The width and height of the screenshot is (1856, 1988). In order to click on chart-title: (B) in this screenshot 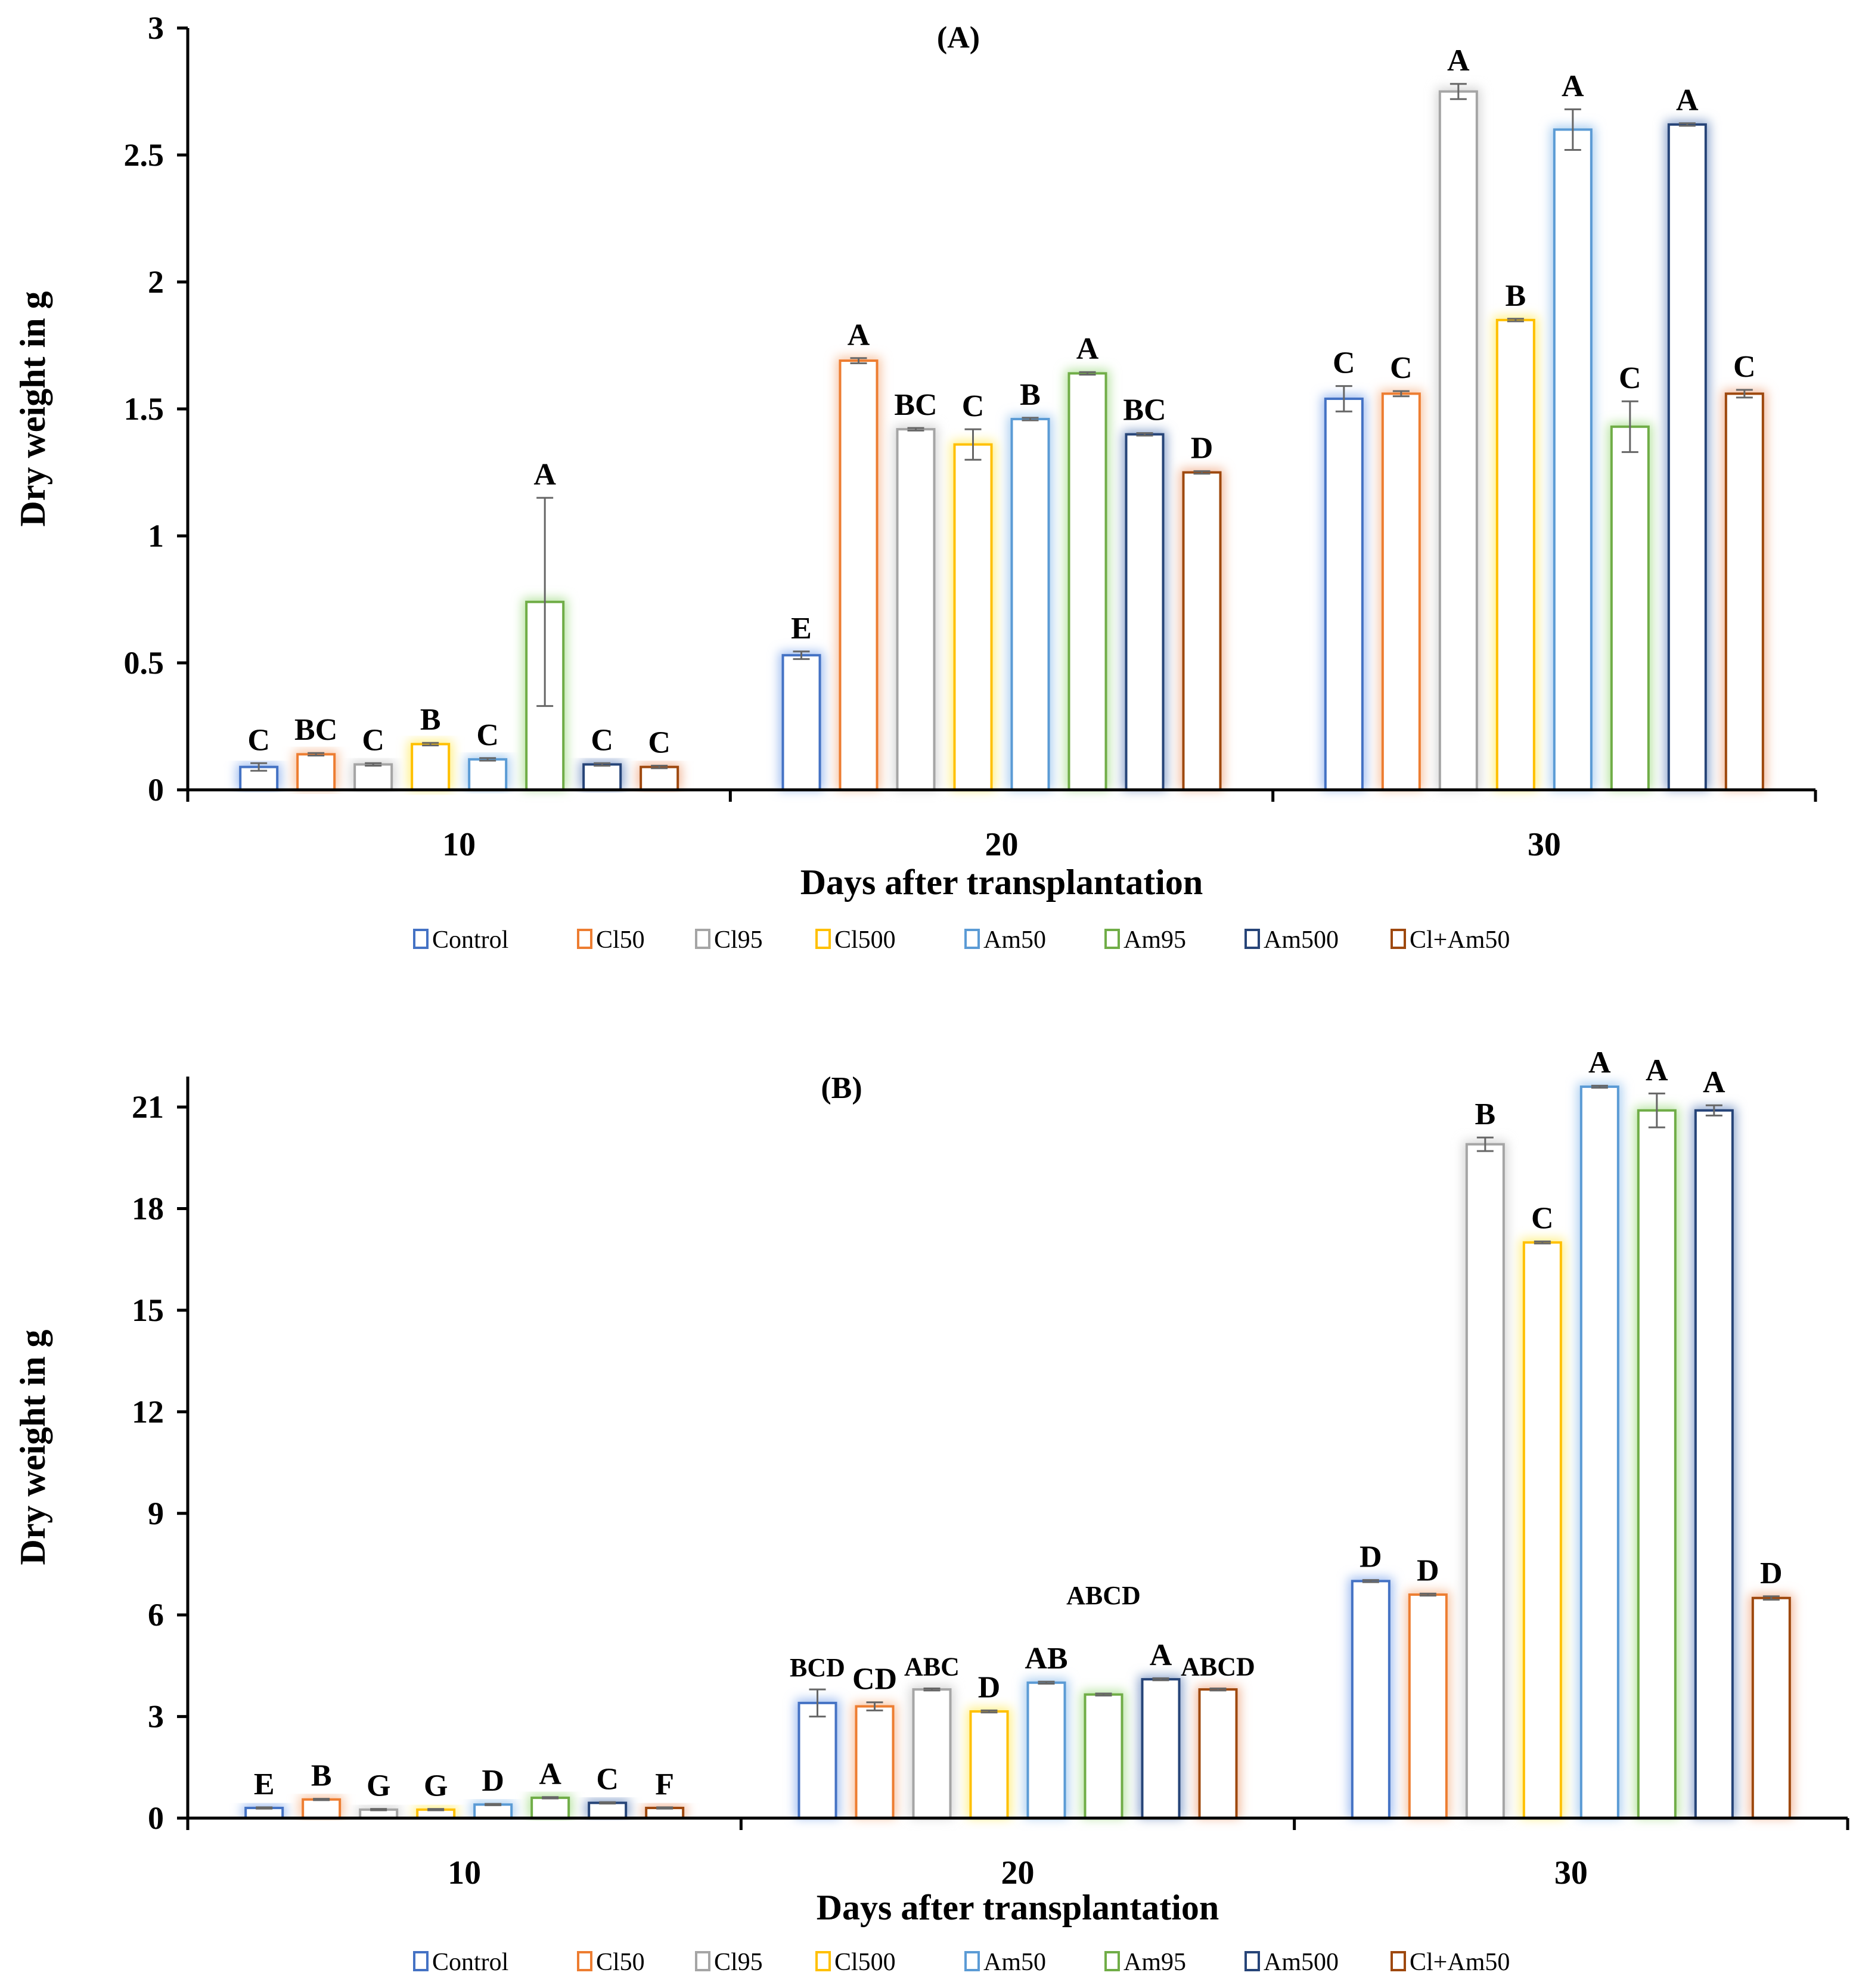, I will do `click(841, 1088)`.